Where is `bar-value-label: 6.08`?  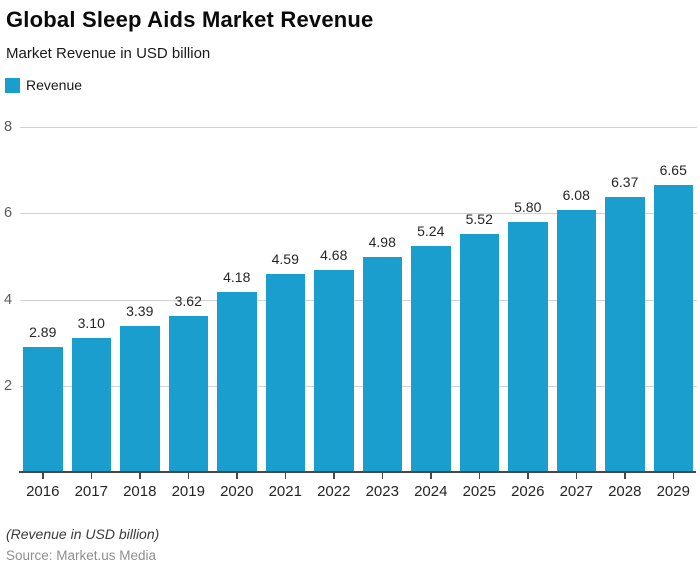
bar-value-label: 6.08 is located at coordinates (576, 194).